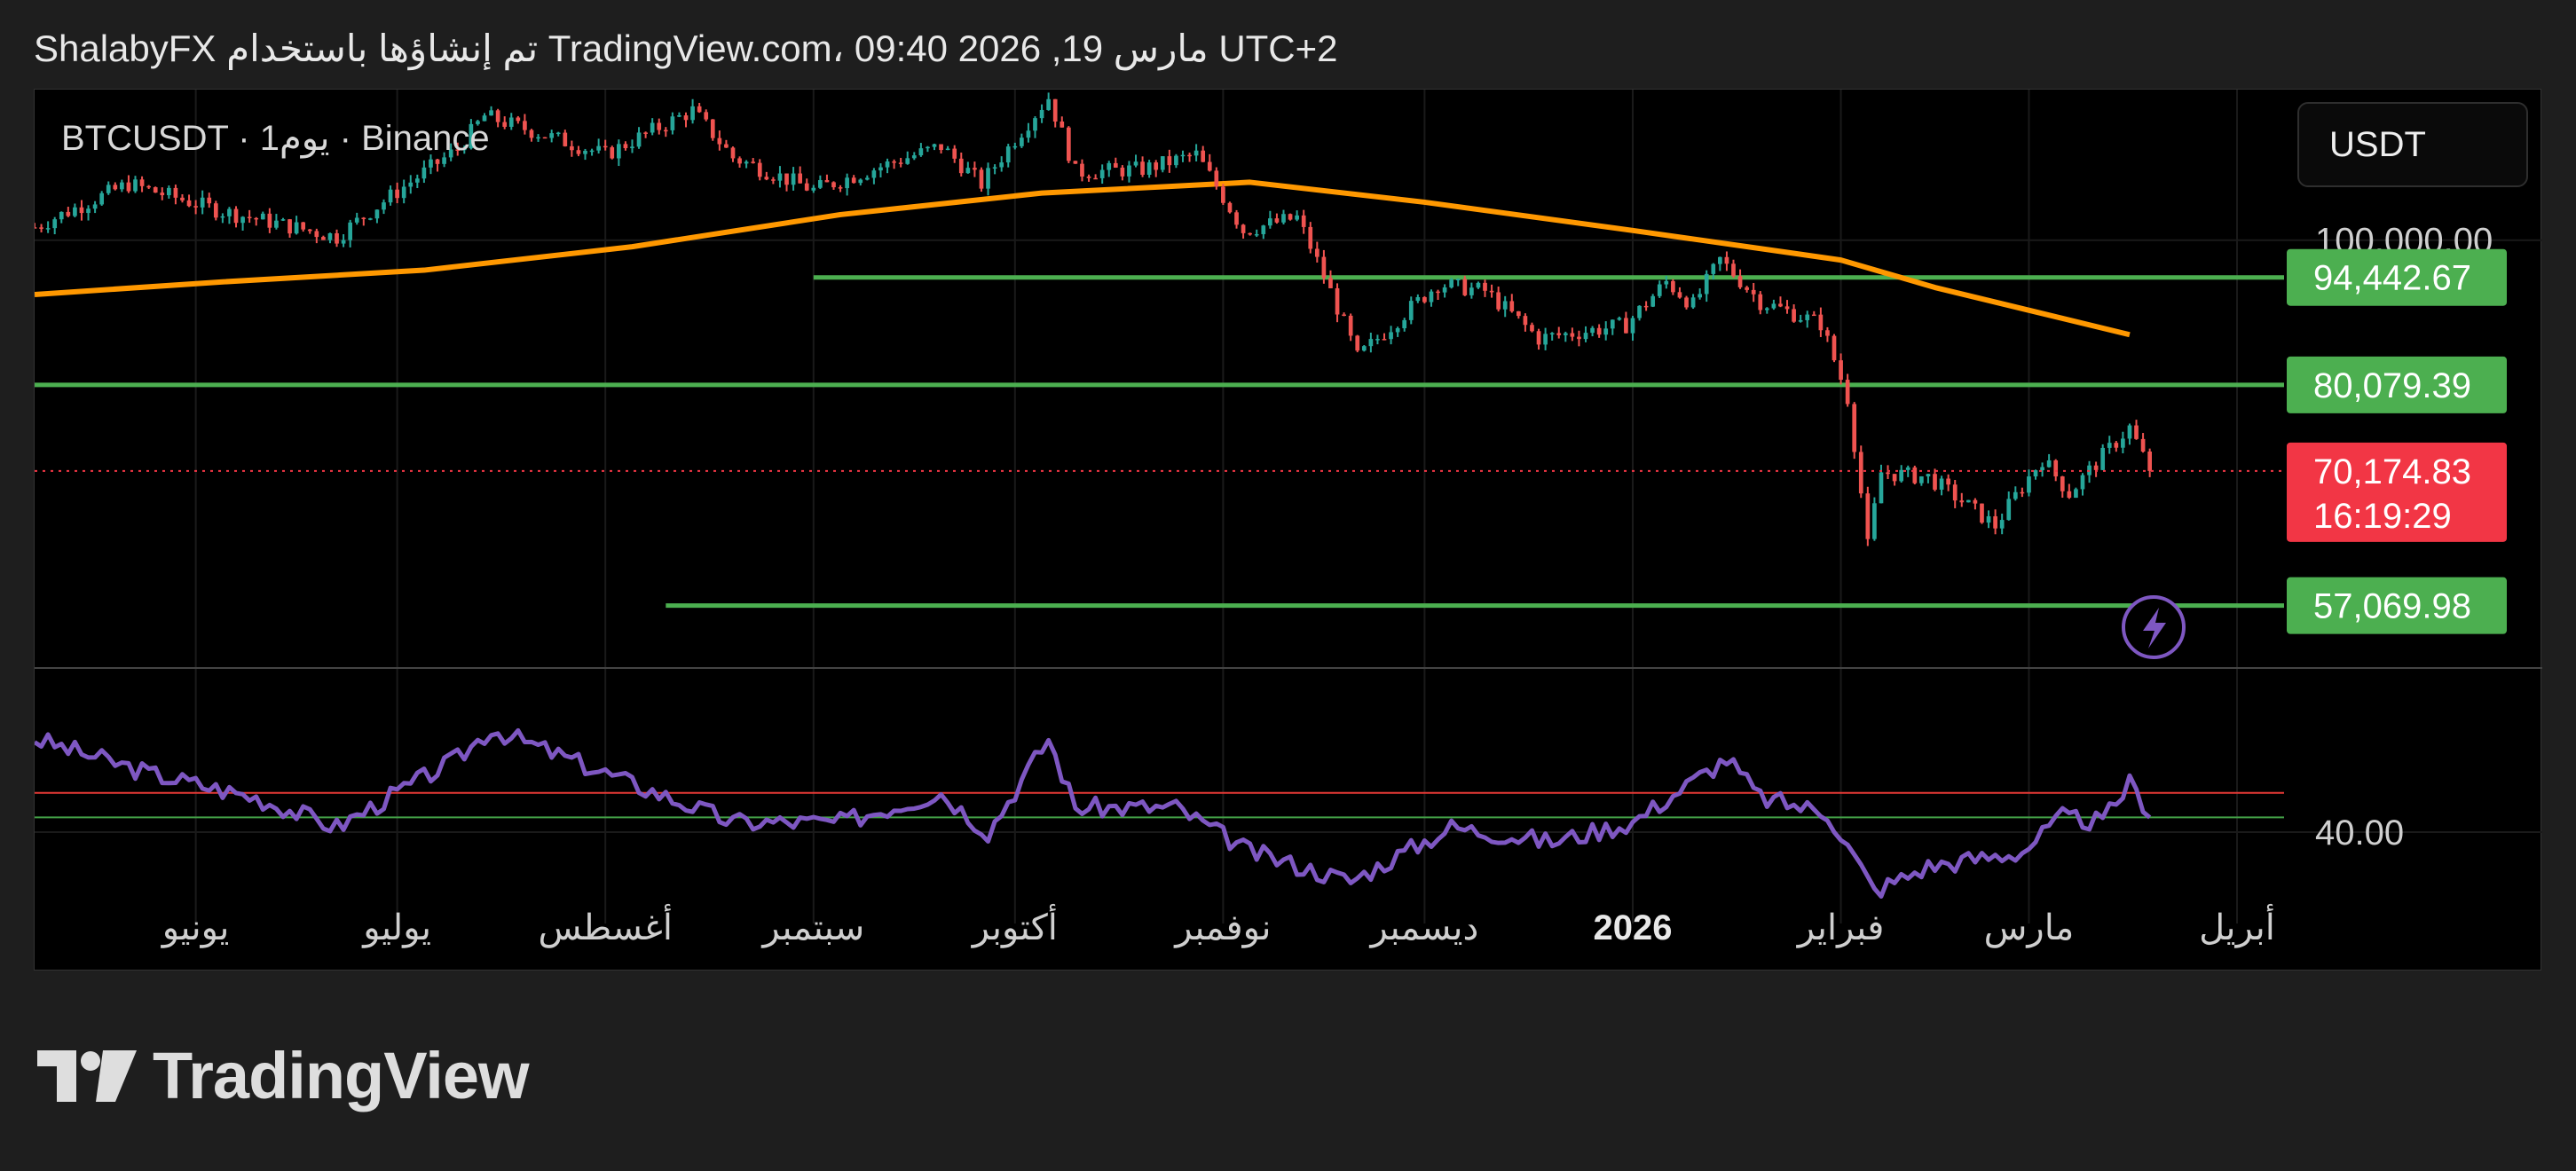 This screenshot has height=1171, width=2576. What do you see at coordinates (1423, 928) in the screenshot?
I see `time-tick-label: ديسمبر` at bounding box center [1423, 928].